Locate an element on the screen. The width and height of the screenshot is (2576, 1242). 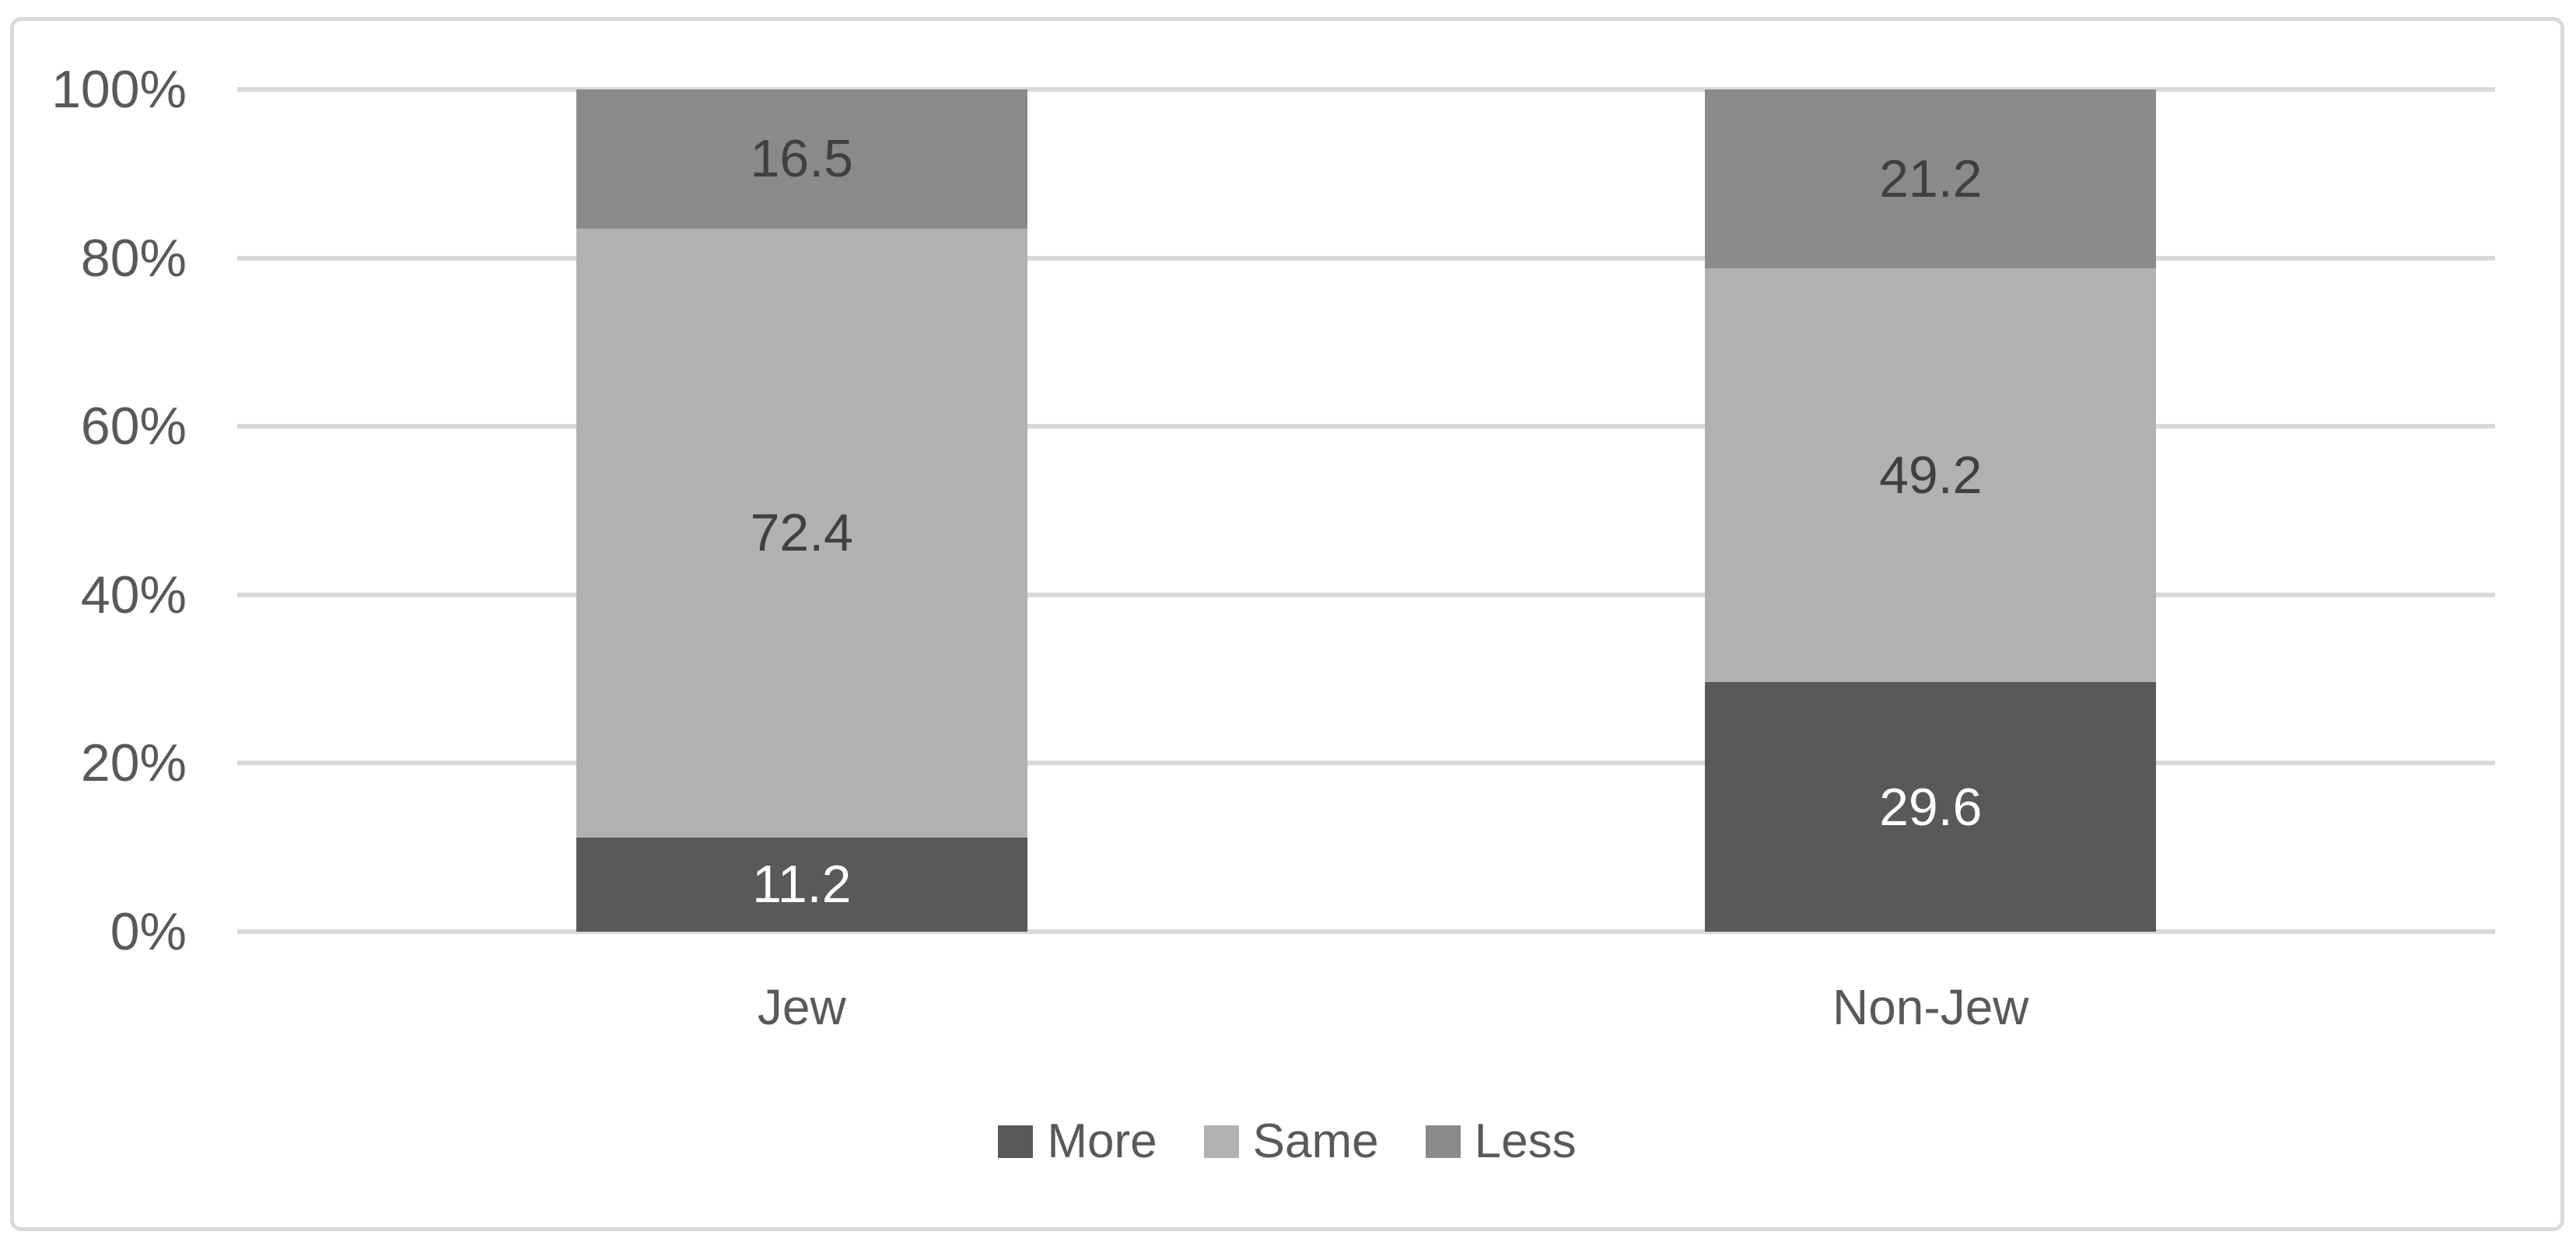
bar-non-jew: 29.6 49.2 21.2 is located at coordinates (1931, 510).